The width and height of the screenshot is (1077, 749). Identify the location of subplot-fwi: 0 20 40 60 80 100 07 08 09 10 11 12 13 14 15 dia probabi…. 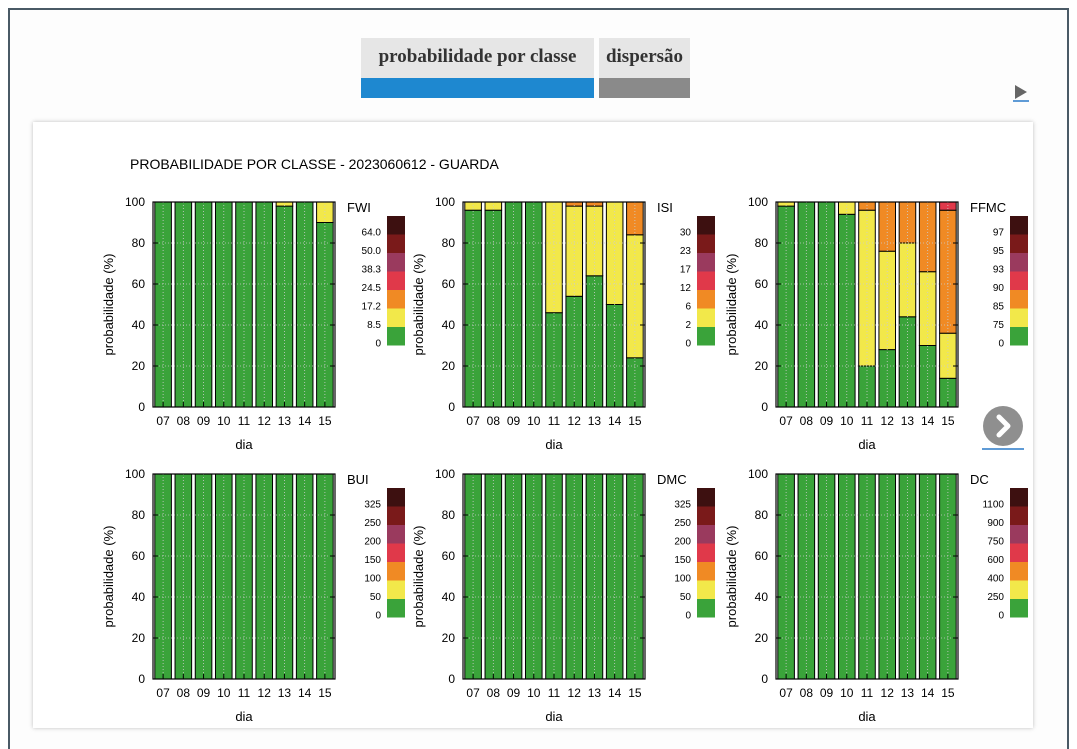
(253, 323).